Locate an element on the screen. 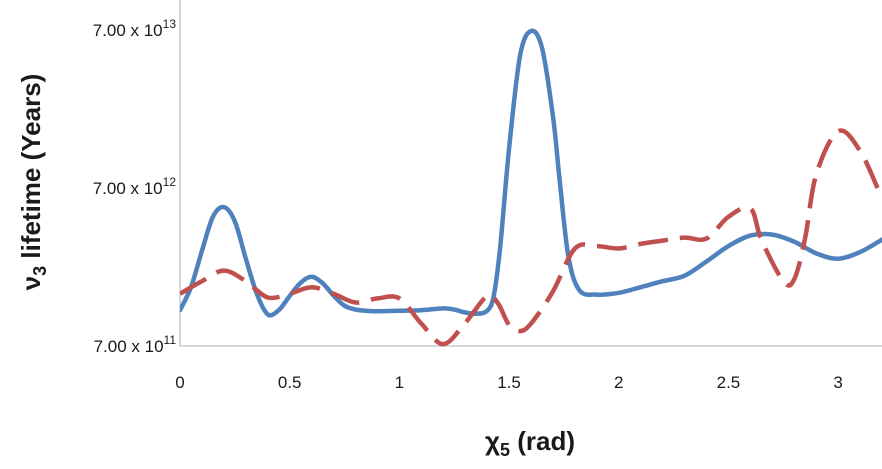  y-tick-label: 7.00 x 10¹¹ is located at coordinates (135, 344).